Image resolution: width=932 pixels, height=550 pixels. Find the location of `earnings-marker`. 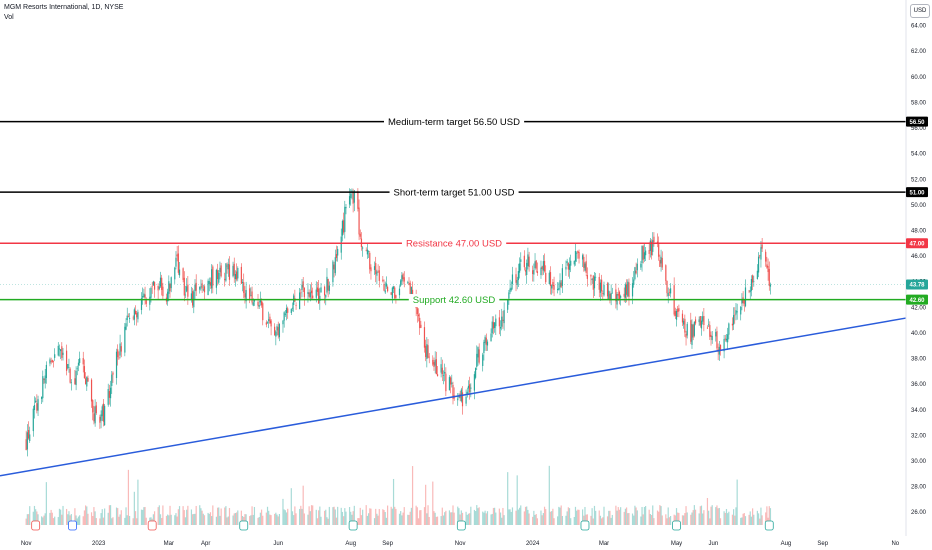

earnings-marker is located at coordinates (353, 525).